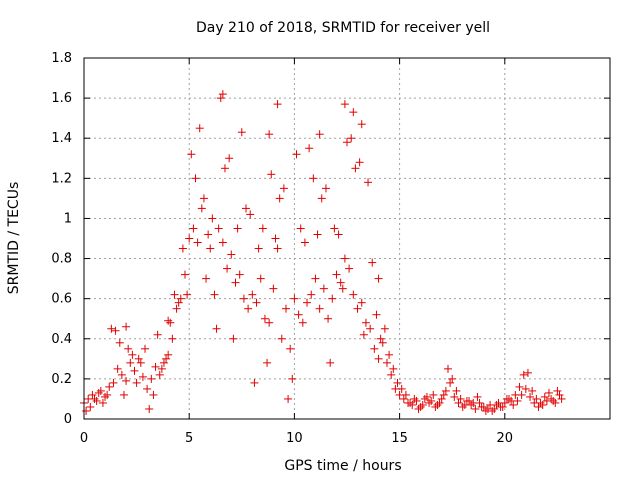 The image size is (640, 480). Describe the element at coordinates (294, 438) in the screenshot. I see `x-tick-label: 10` at that location.